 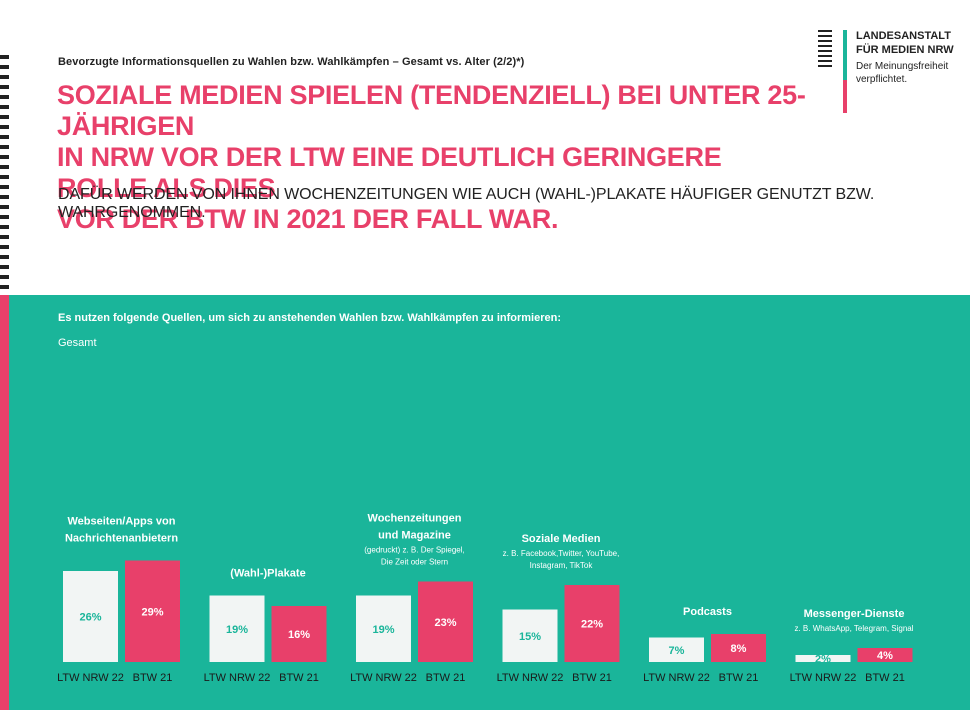 What do you see at coordinates (845, 96) in the screenshot?
I see `logo-bar-pink` at bounding box center [845, 96].